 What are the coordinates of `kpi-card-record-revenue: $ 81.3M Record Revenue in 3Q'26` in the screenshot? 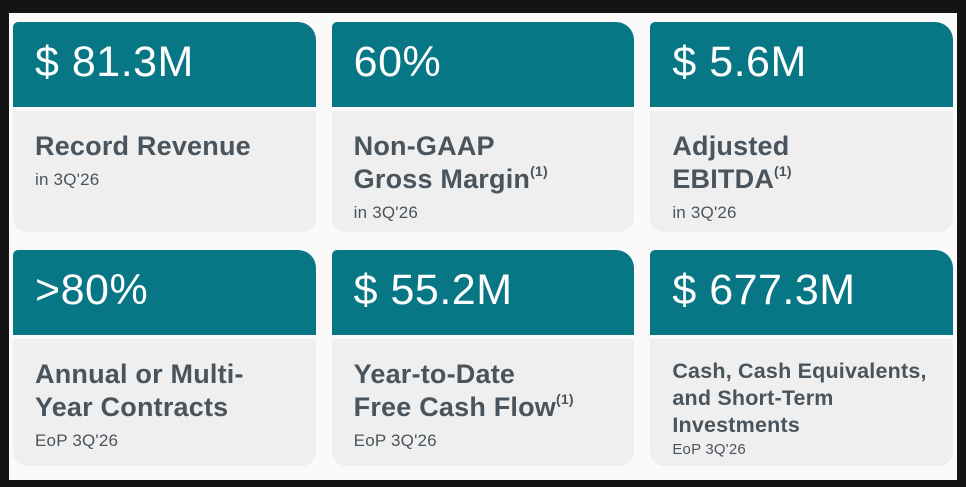 It's located at (164, 127).